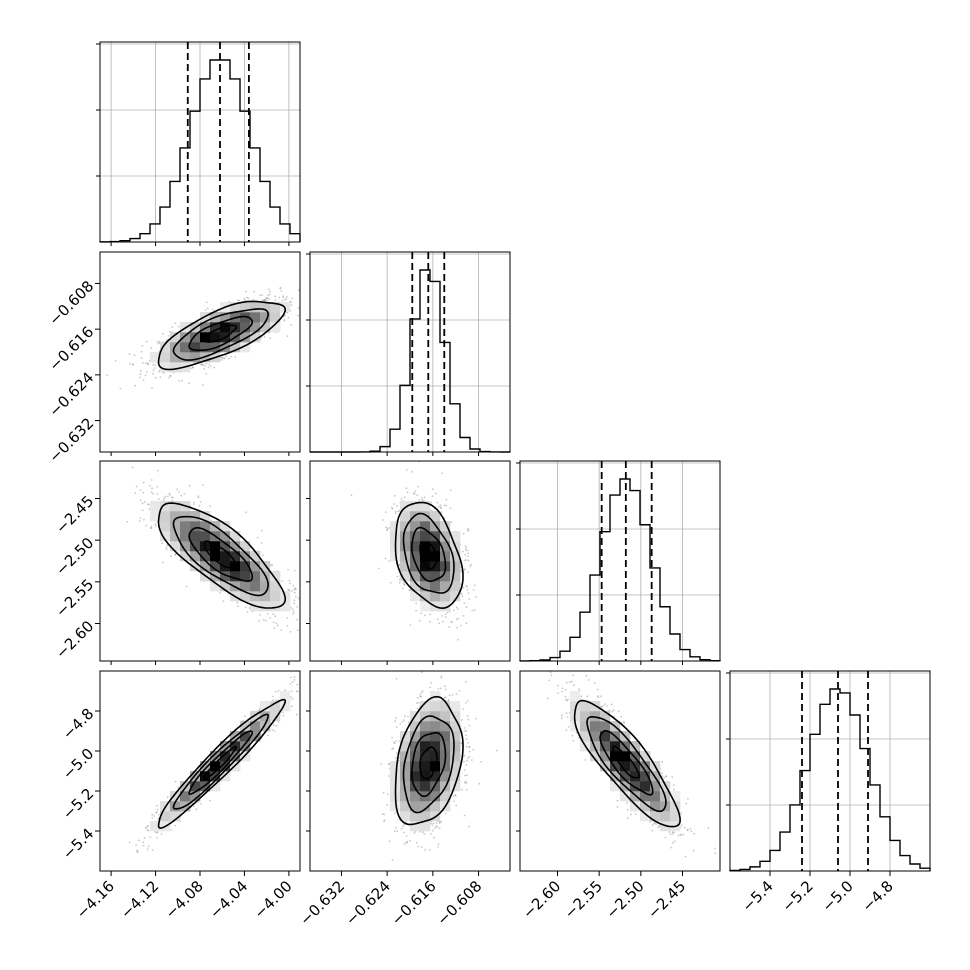 The height and width of the screenshot is (970, 970). Describe the element at coordinates (410, 771) in the screenshot. I see `panel-frame` at that location.